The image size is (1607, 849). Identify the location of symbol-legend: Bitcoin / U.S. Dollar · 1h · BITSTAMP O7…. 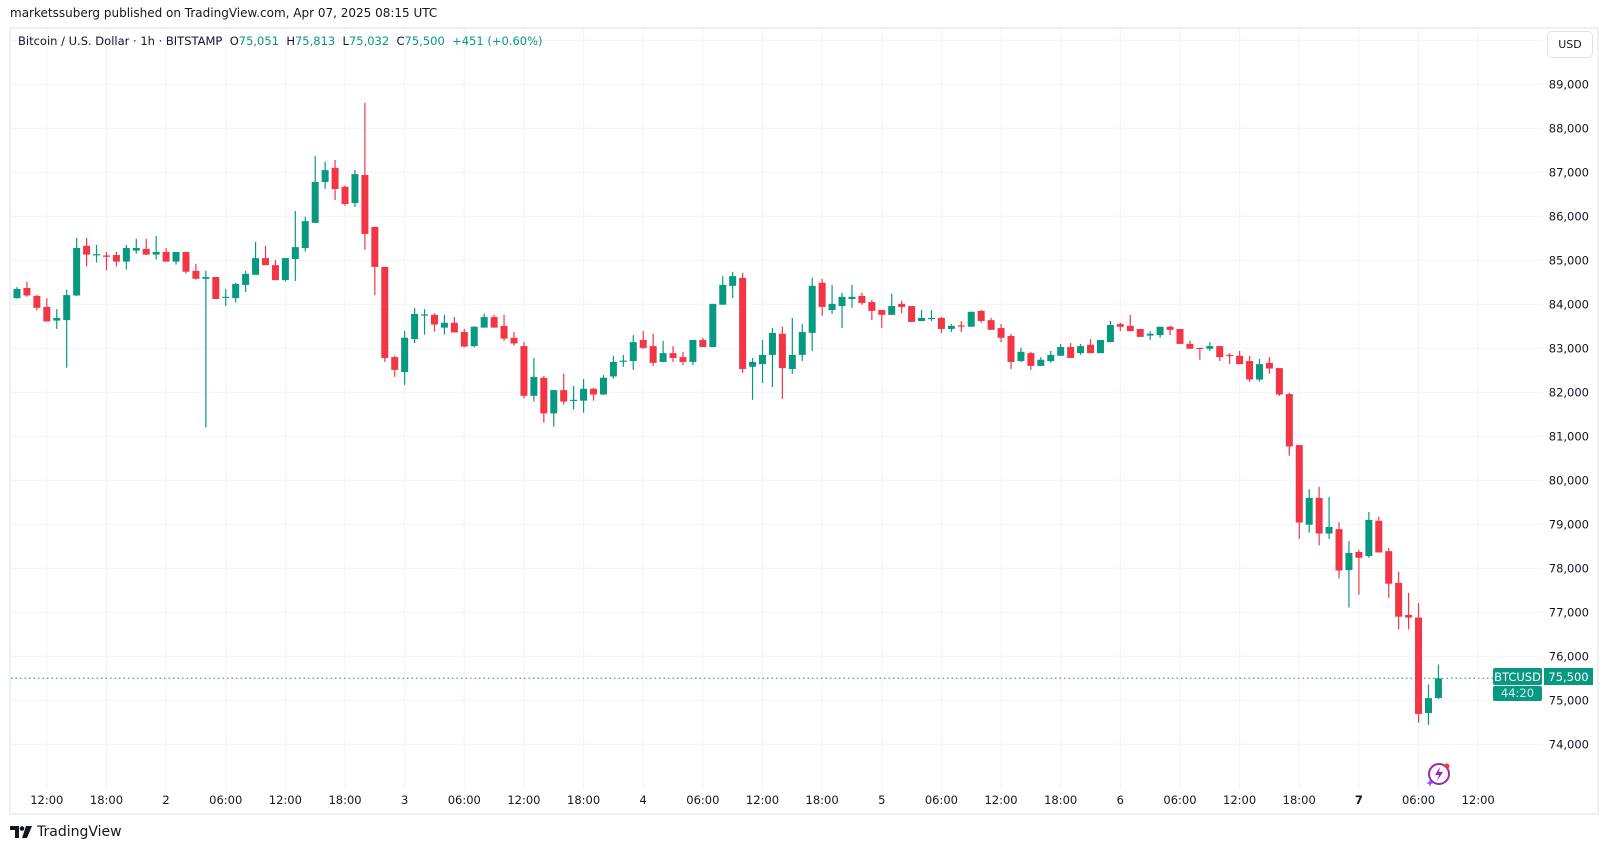
(280, 41).